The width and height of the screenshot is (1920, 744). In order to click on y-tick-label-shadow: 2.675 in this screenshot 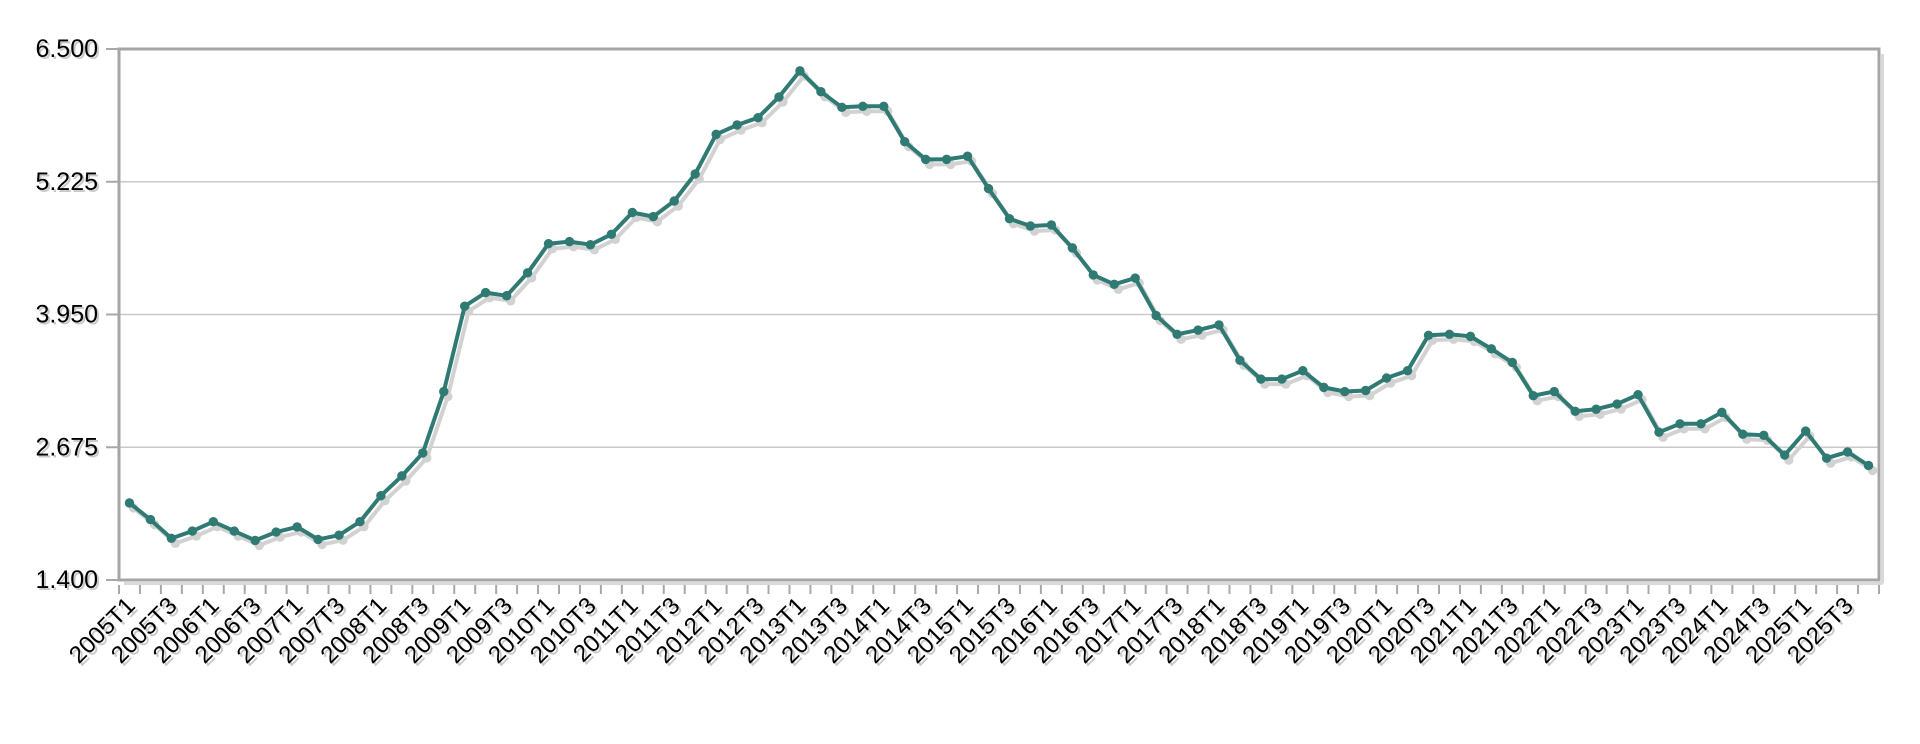, I will do `click(68, 449)`.